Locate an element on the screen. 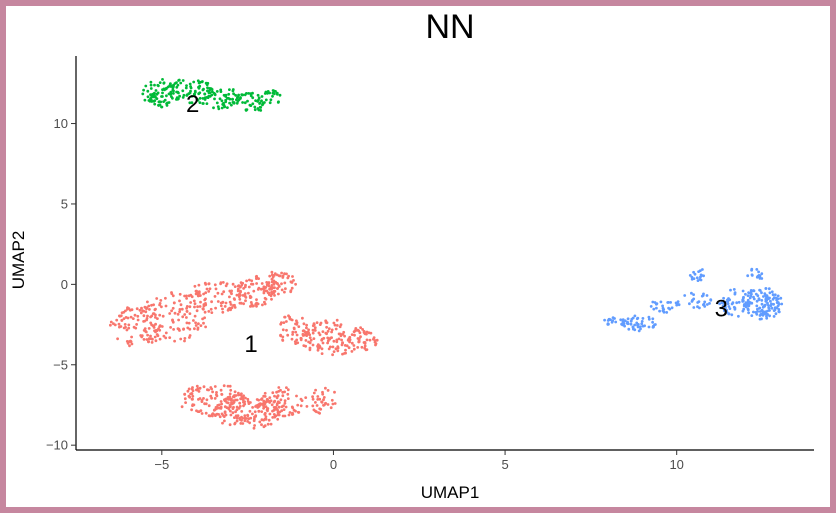 This screenshot has height=513, width=836. chart-title: NN is located at coordinates (449, 27).